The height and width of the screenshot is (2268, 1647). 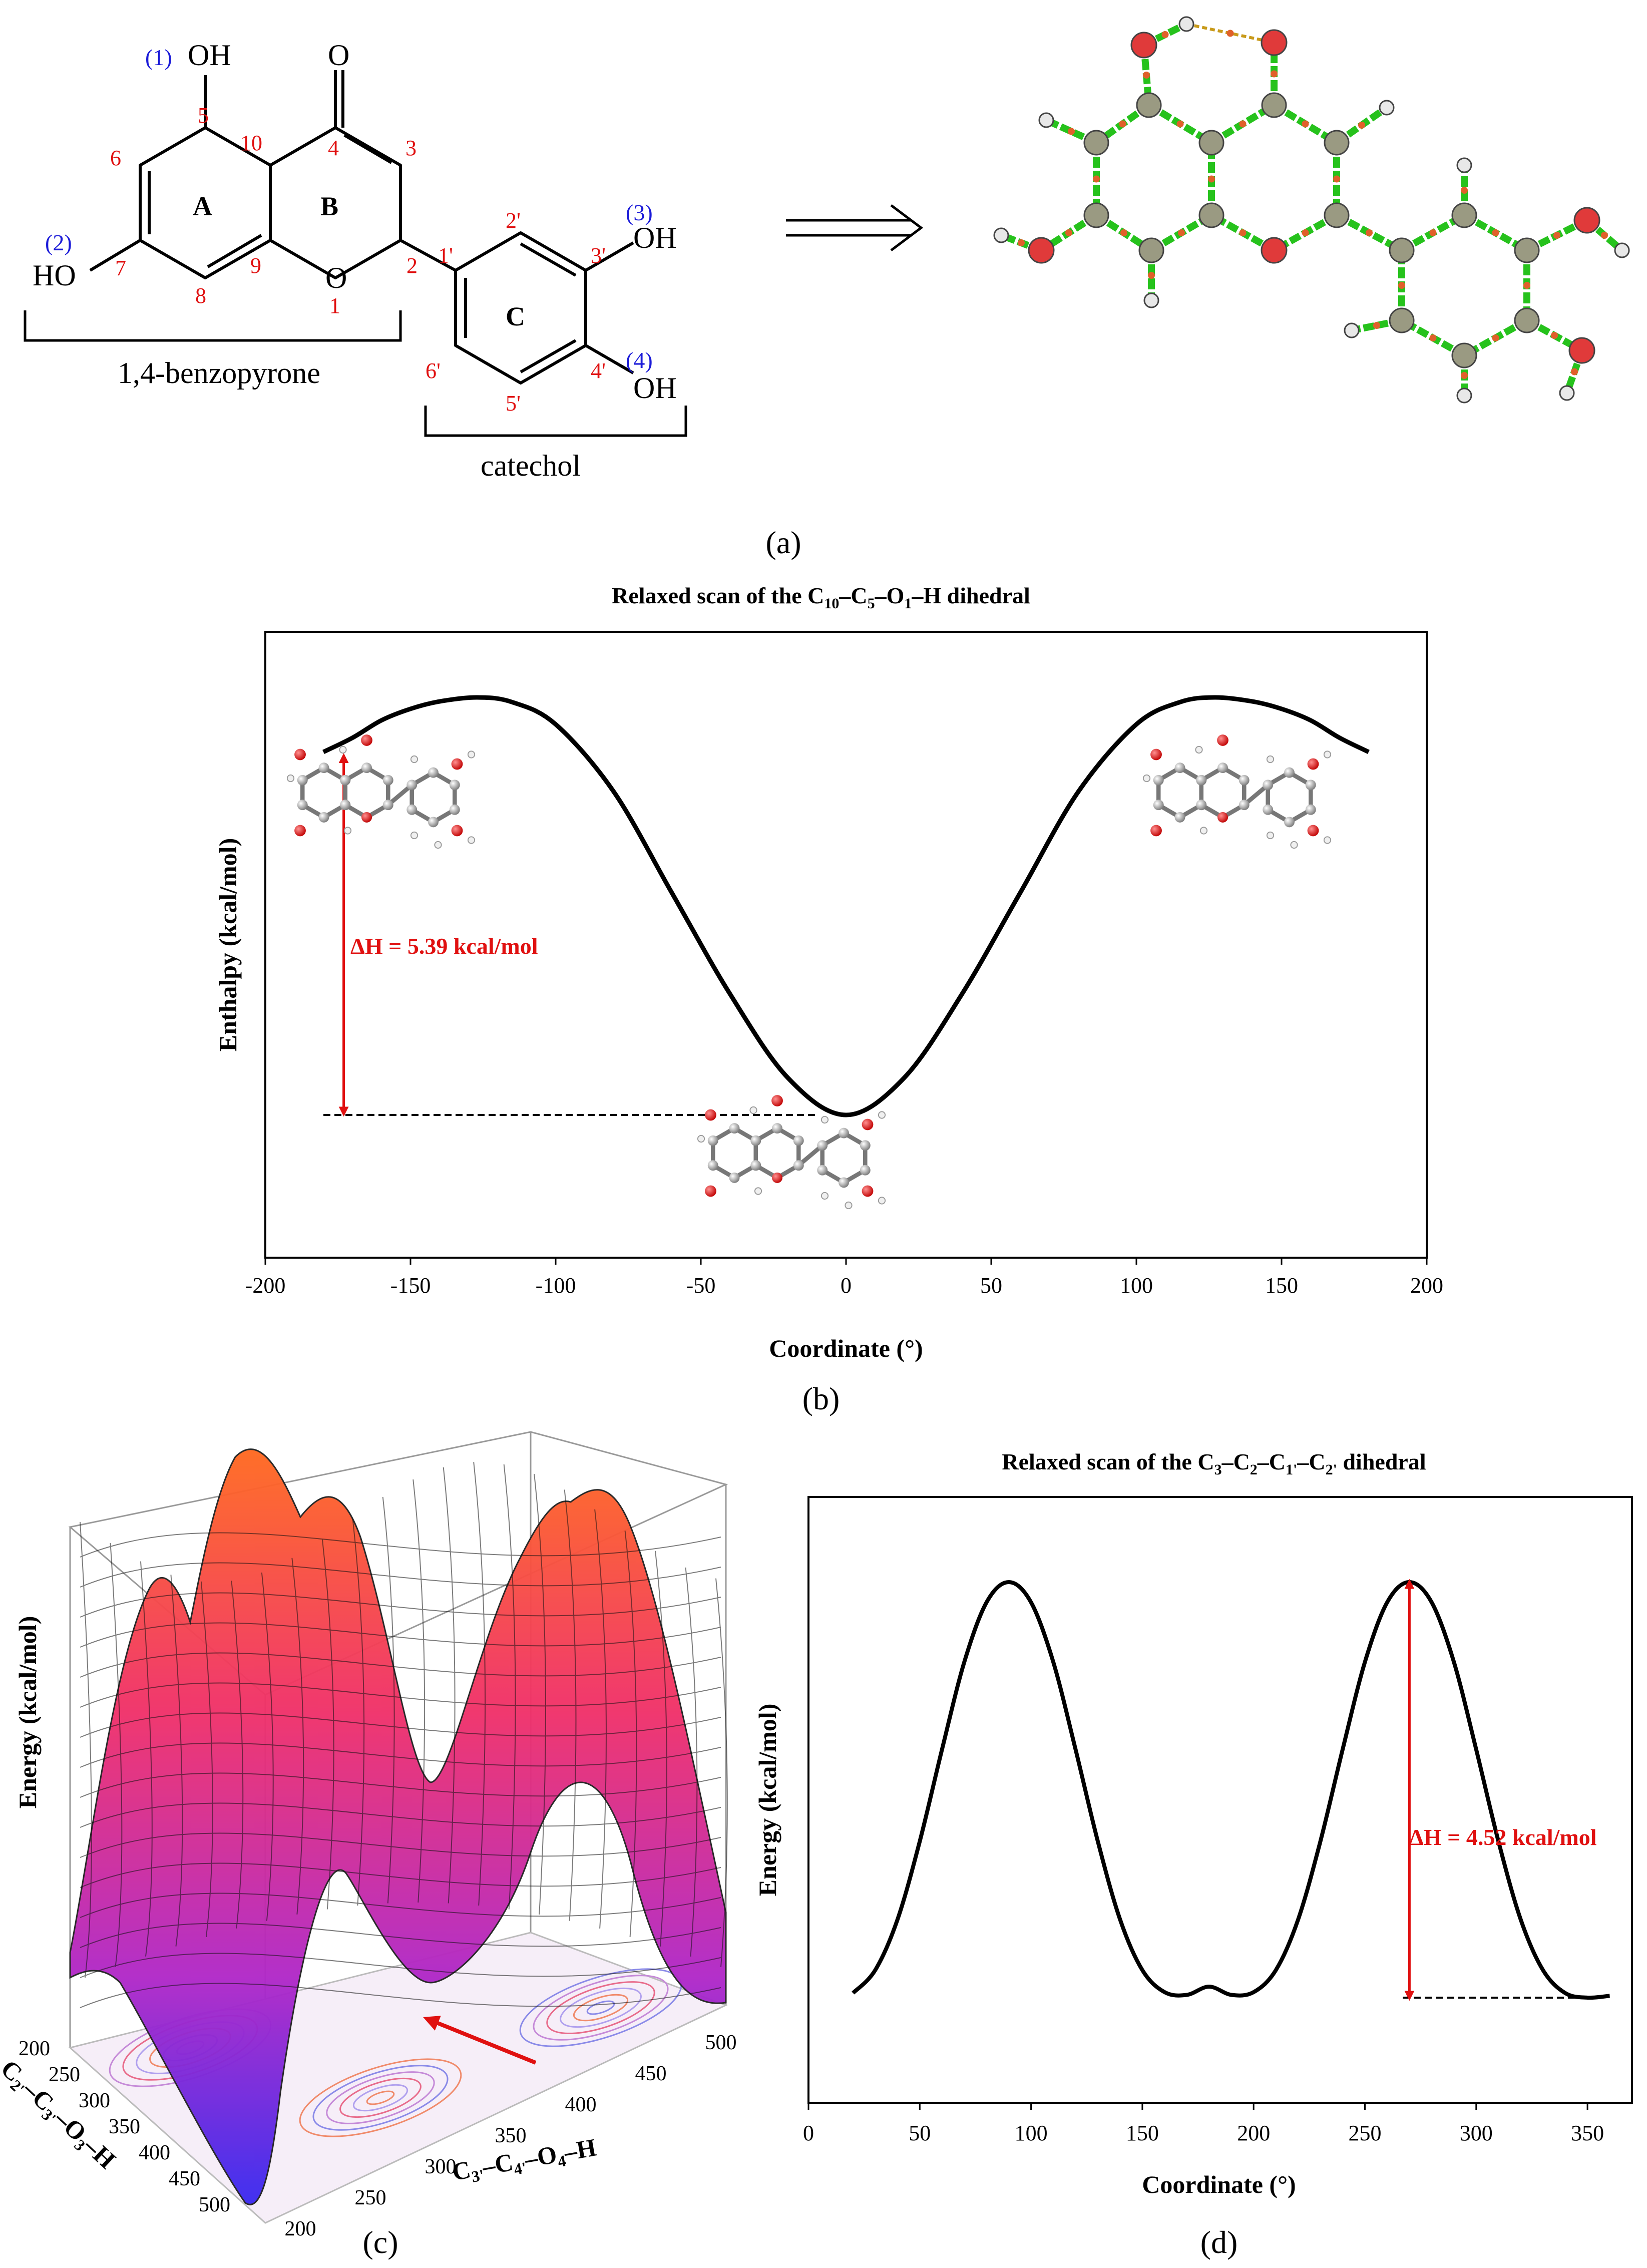 I want to click on axis2-tick-label-1: 250, so click(x=370, y=2197).